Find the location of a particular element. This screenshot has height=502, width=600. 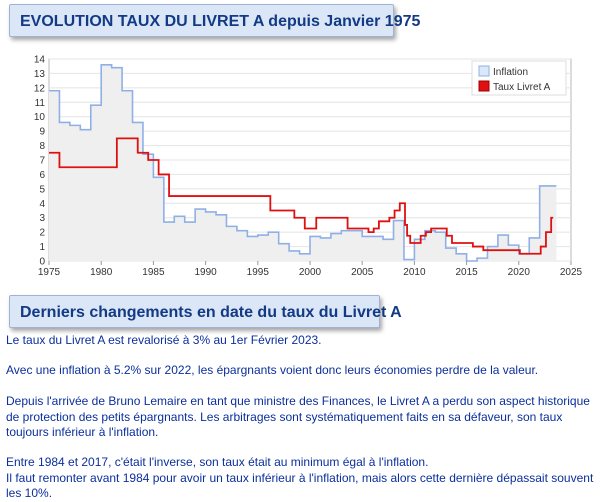

x-tick-label: 2025 is located at coordinates (571, 272).